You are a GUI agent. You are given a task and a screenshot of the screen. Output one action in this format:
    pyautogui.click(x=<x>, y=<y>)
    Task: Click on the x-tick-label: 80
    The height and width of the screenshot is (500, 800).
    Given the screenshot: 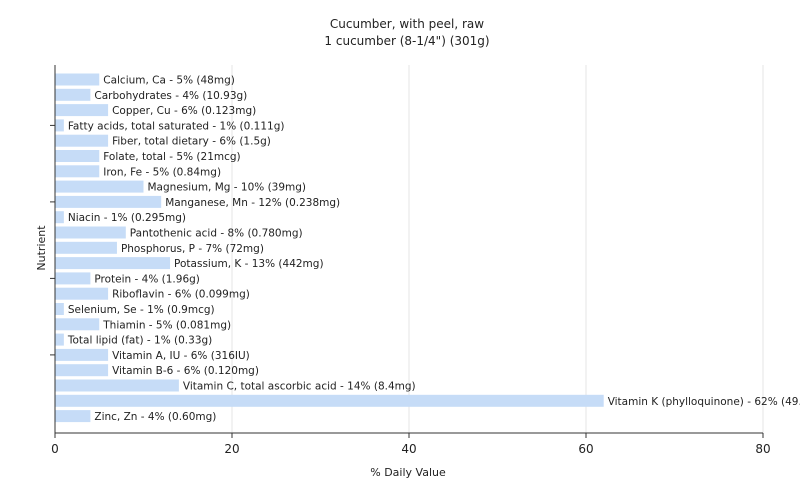 What is the action you would take?
    pyautogui.click(x=762, y=449)
    